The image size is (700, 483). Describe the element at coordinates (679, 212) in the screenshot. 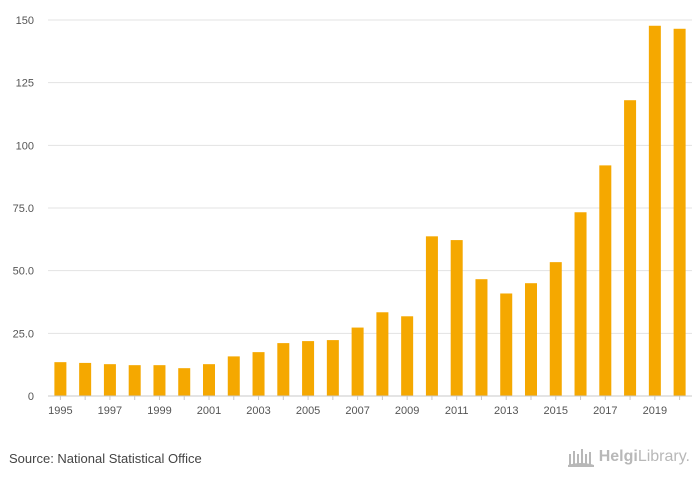

I see `bar-2020` at that location.